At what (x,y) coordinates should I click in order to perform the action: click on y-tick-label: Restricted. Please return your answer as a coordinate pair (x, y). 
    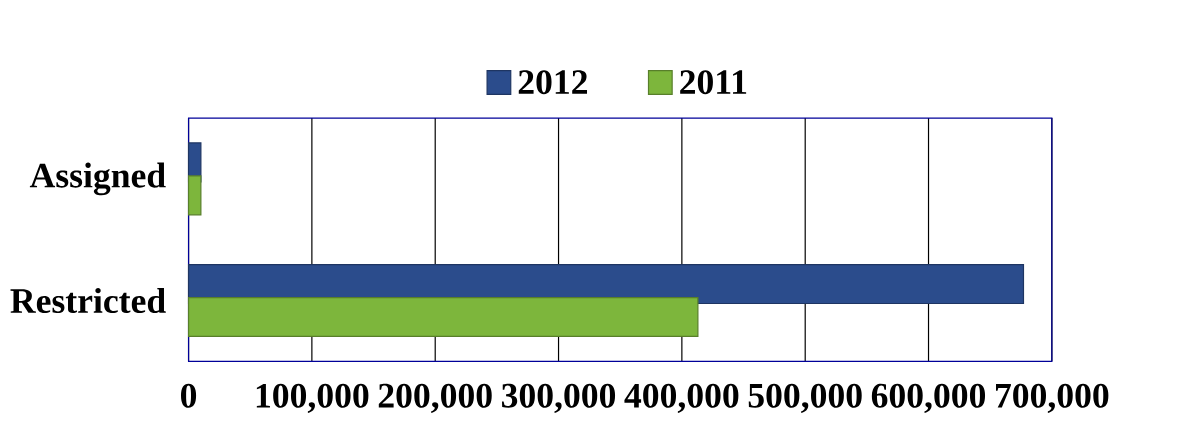
    Looking at the image, I should click on (88, 301).